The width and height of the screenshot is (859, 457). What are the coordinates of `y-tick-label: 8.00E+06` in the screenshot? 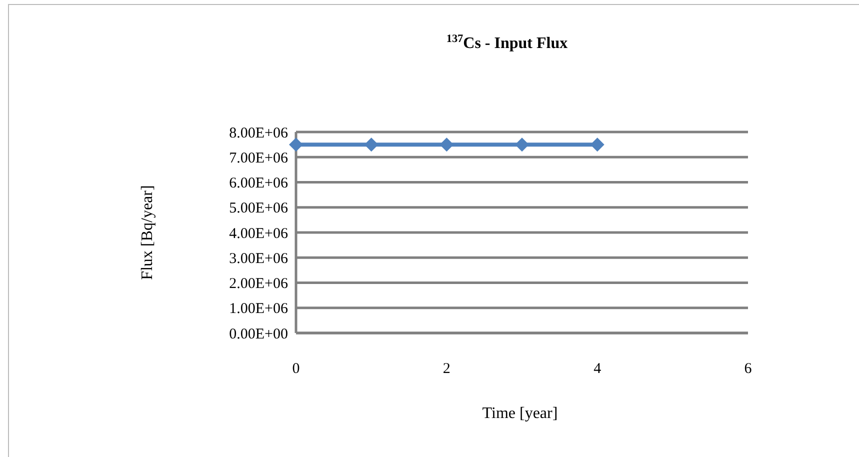 It's located at (258, 133).